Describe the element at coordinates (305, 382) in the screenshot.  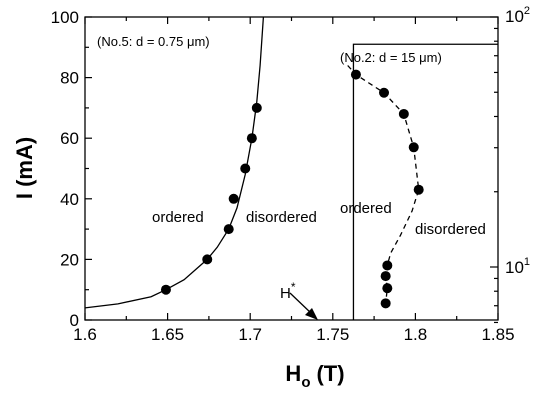
I see `x-axis-title-sub: o` at that location.